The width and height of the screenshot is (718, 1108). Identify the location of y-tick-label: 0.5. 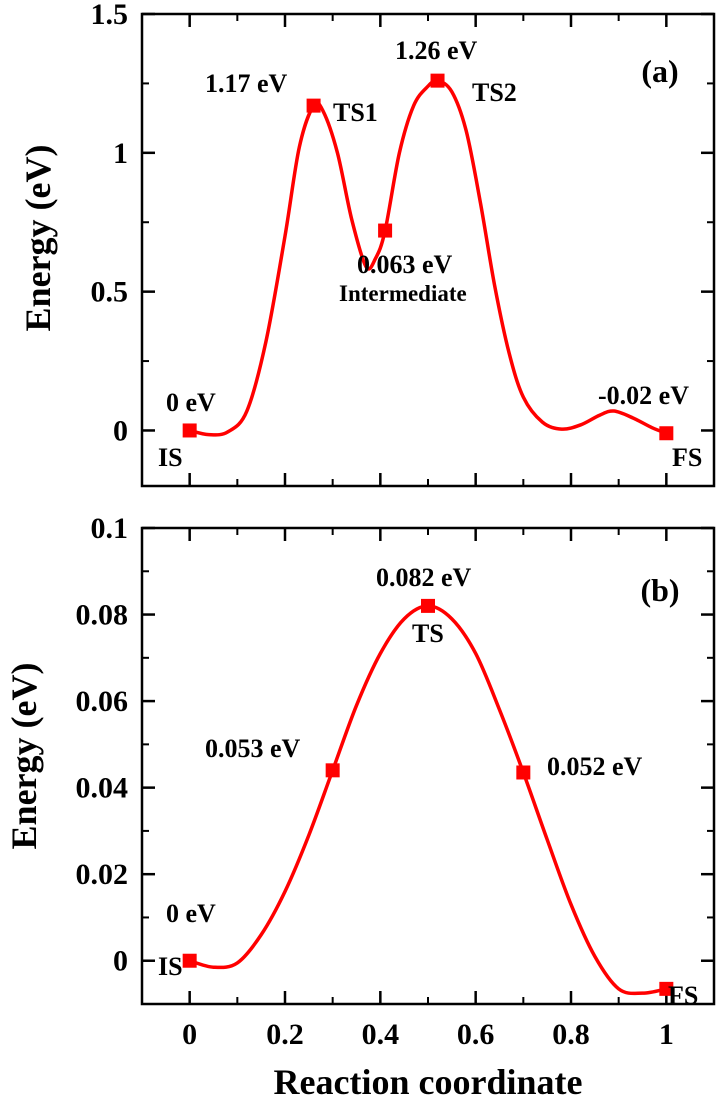
(110, 292).